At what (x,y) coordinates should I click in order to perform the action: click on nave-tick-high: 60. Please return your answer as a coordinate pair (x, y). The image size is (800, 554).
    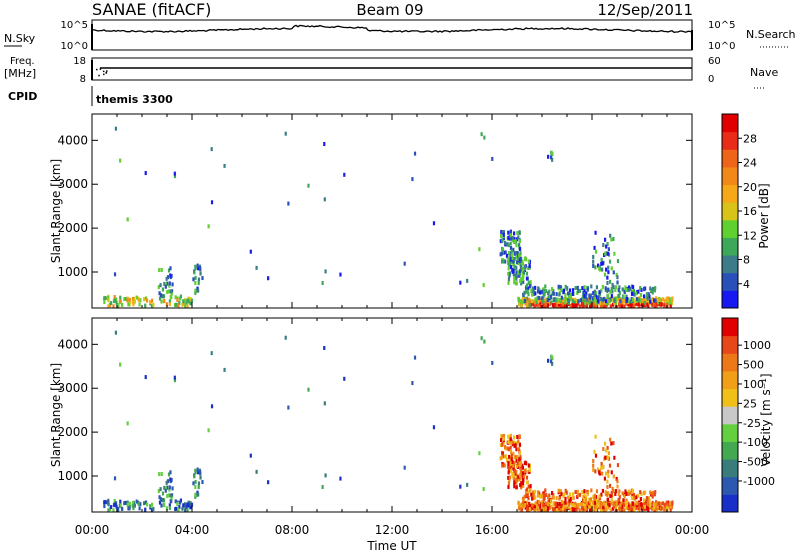
    Looking at the image, I should click on (714, 61).